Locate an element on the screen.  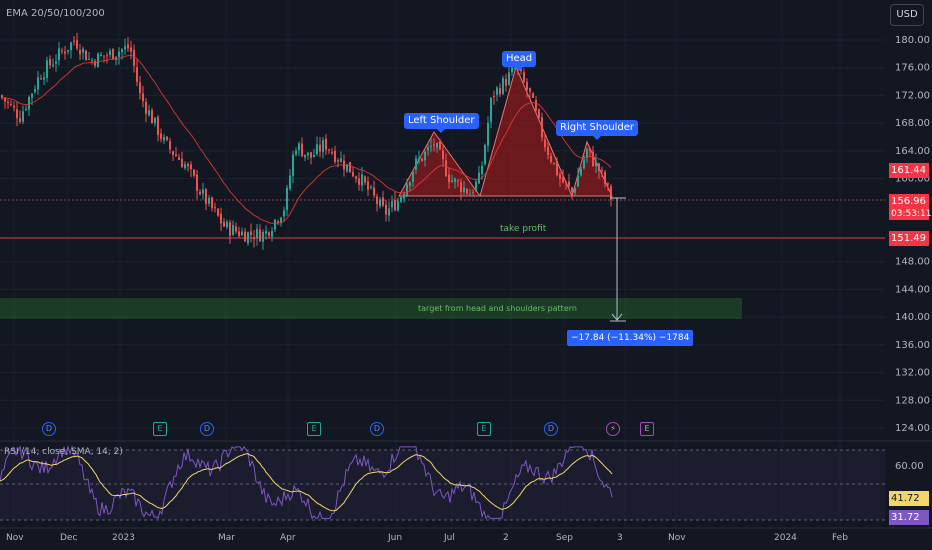
price-tag-upper: 161.44 is located at coordinates (909, 170).